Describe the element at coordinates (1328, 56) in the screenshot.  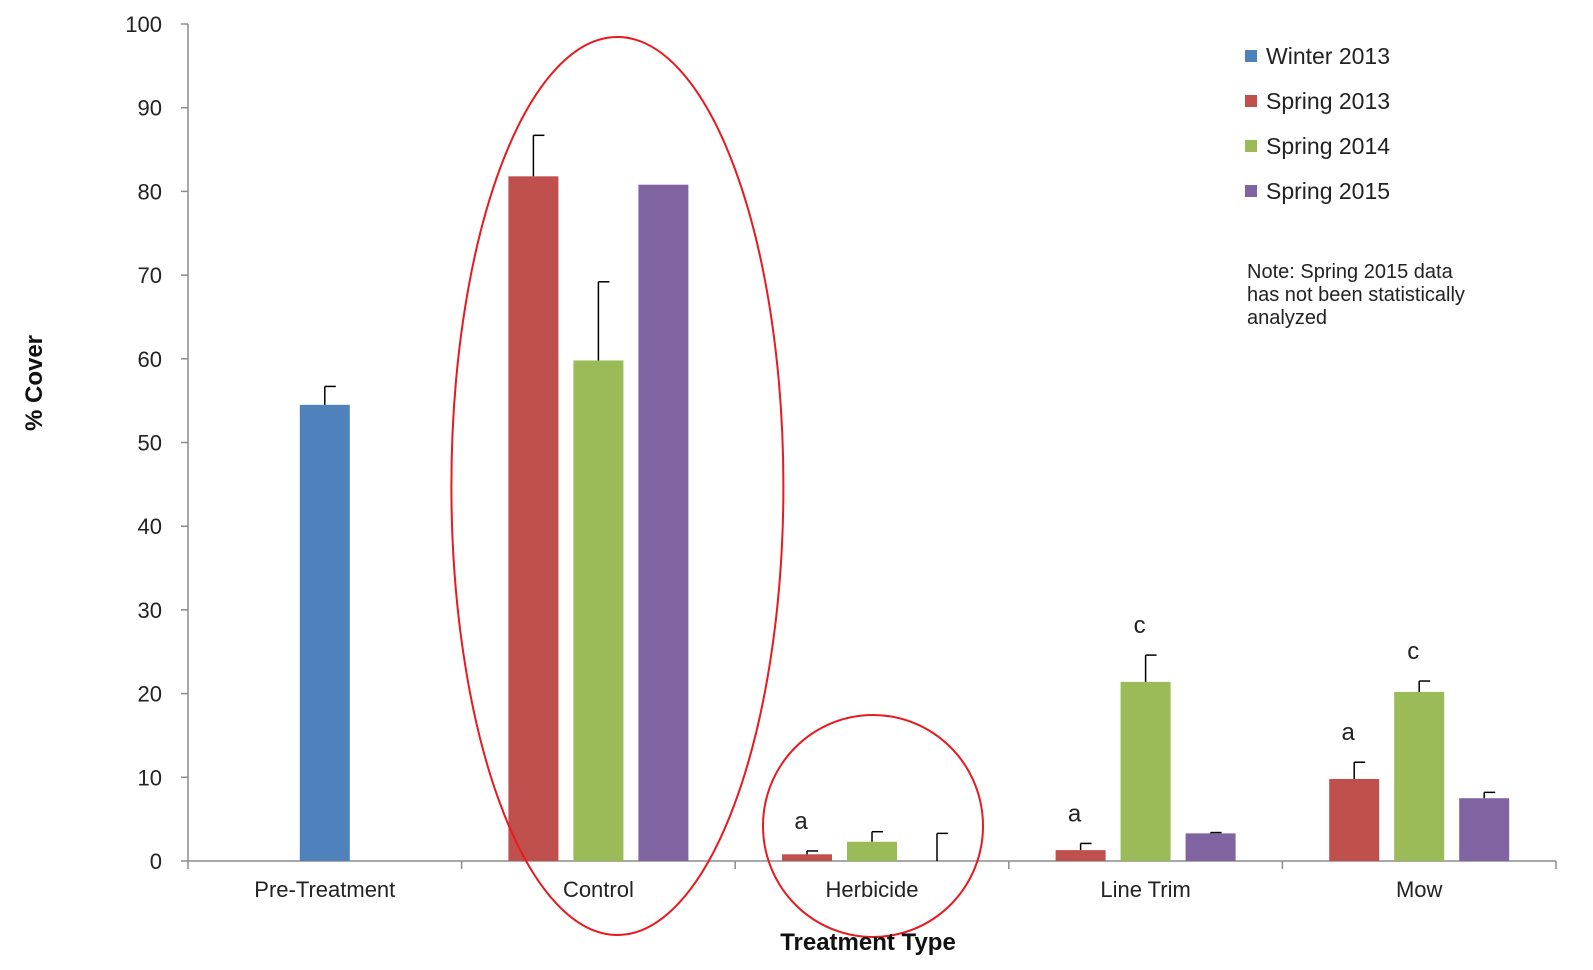
I see `legend-label-winter-2013: Winter 2013` at that location.